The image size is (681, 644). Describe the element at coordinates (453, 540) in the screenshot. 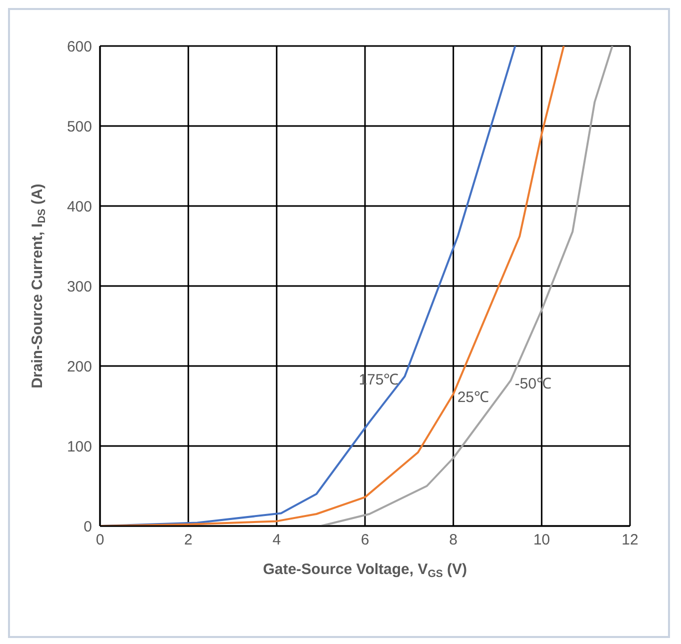

I see `x-tick-label: 8` at that location.